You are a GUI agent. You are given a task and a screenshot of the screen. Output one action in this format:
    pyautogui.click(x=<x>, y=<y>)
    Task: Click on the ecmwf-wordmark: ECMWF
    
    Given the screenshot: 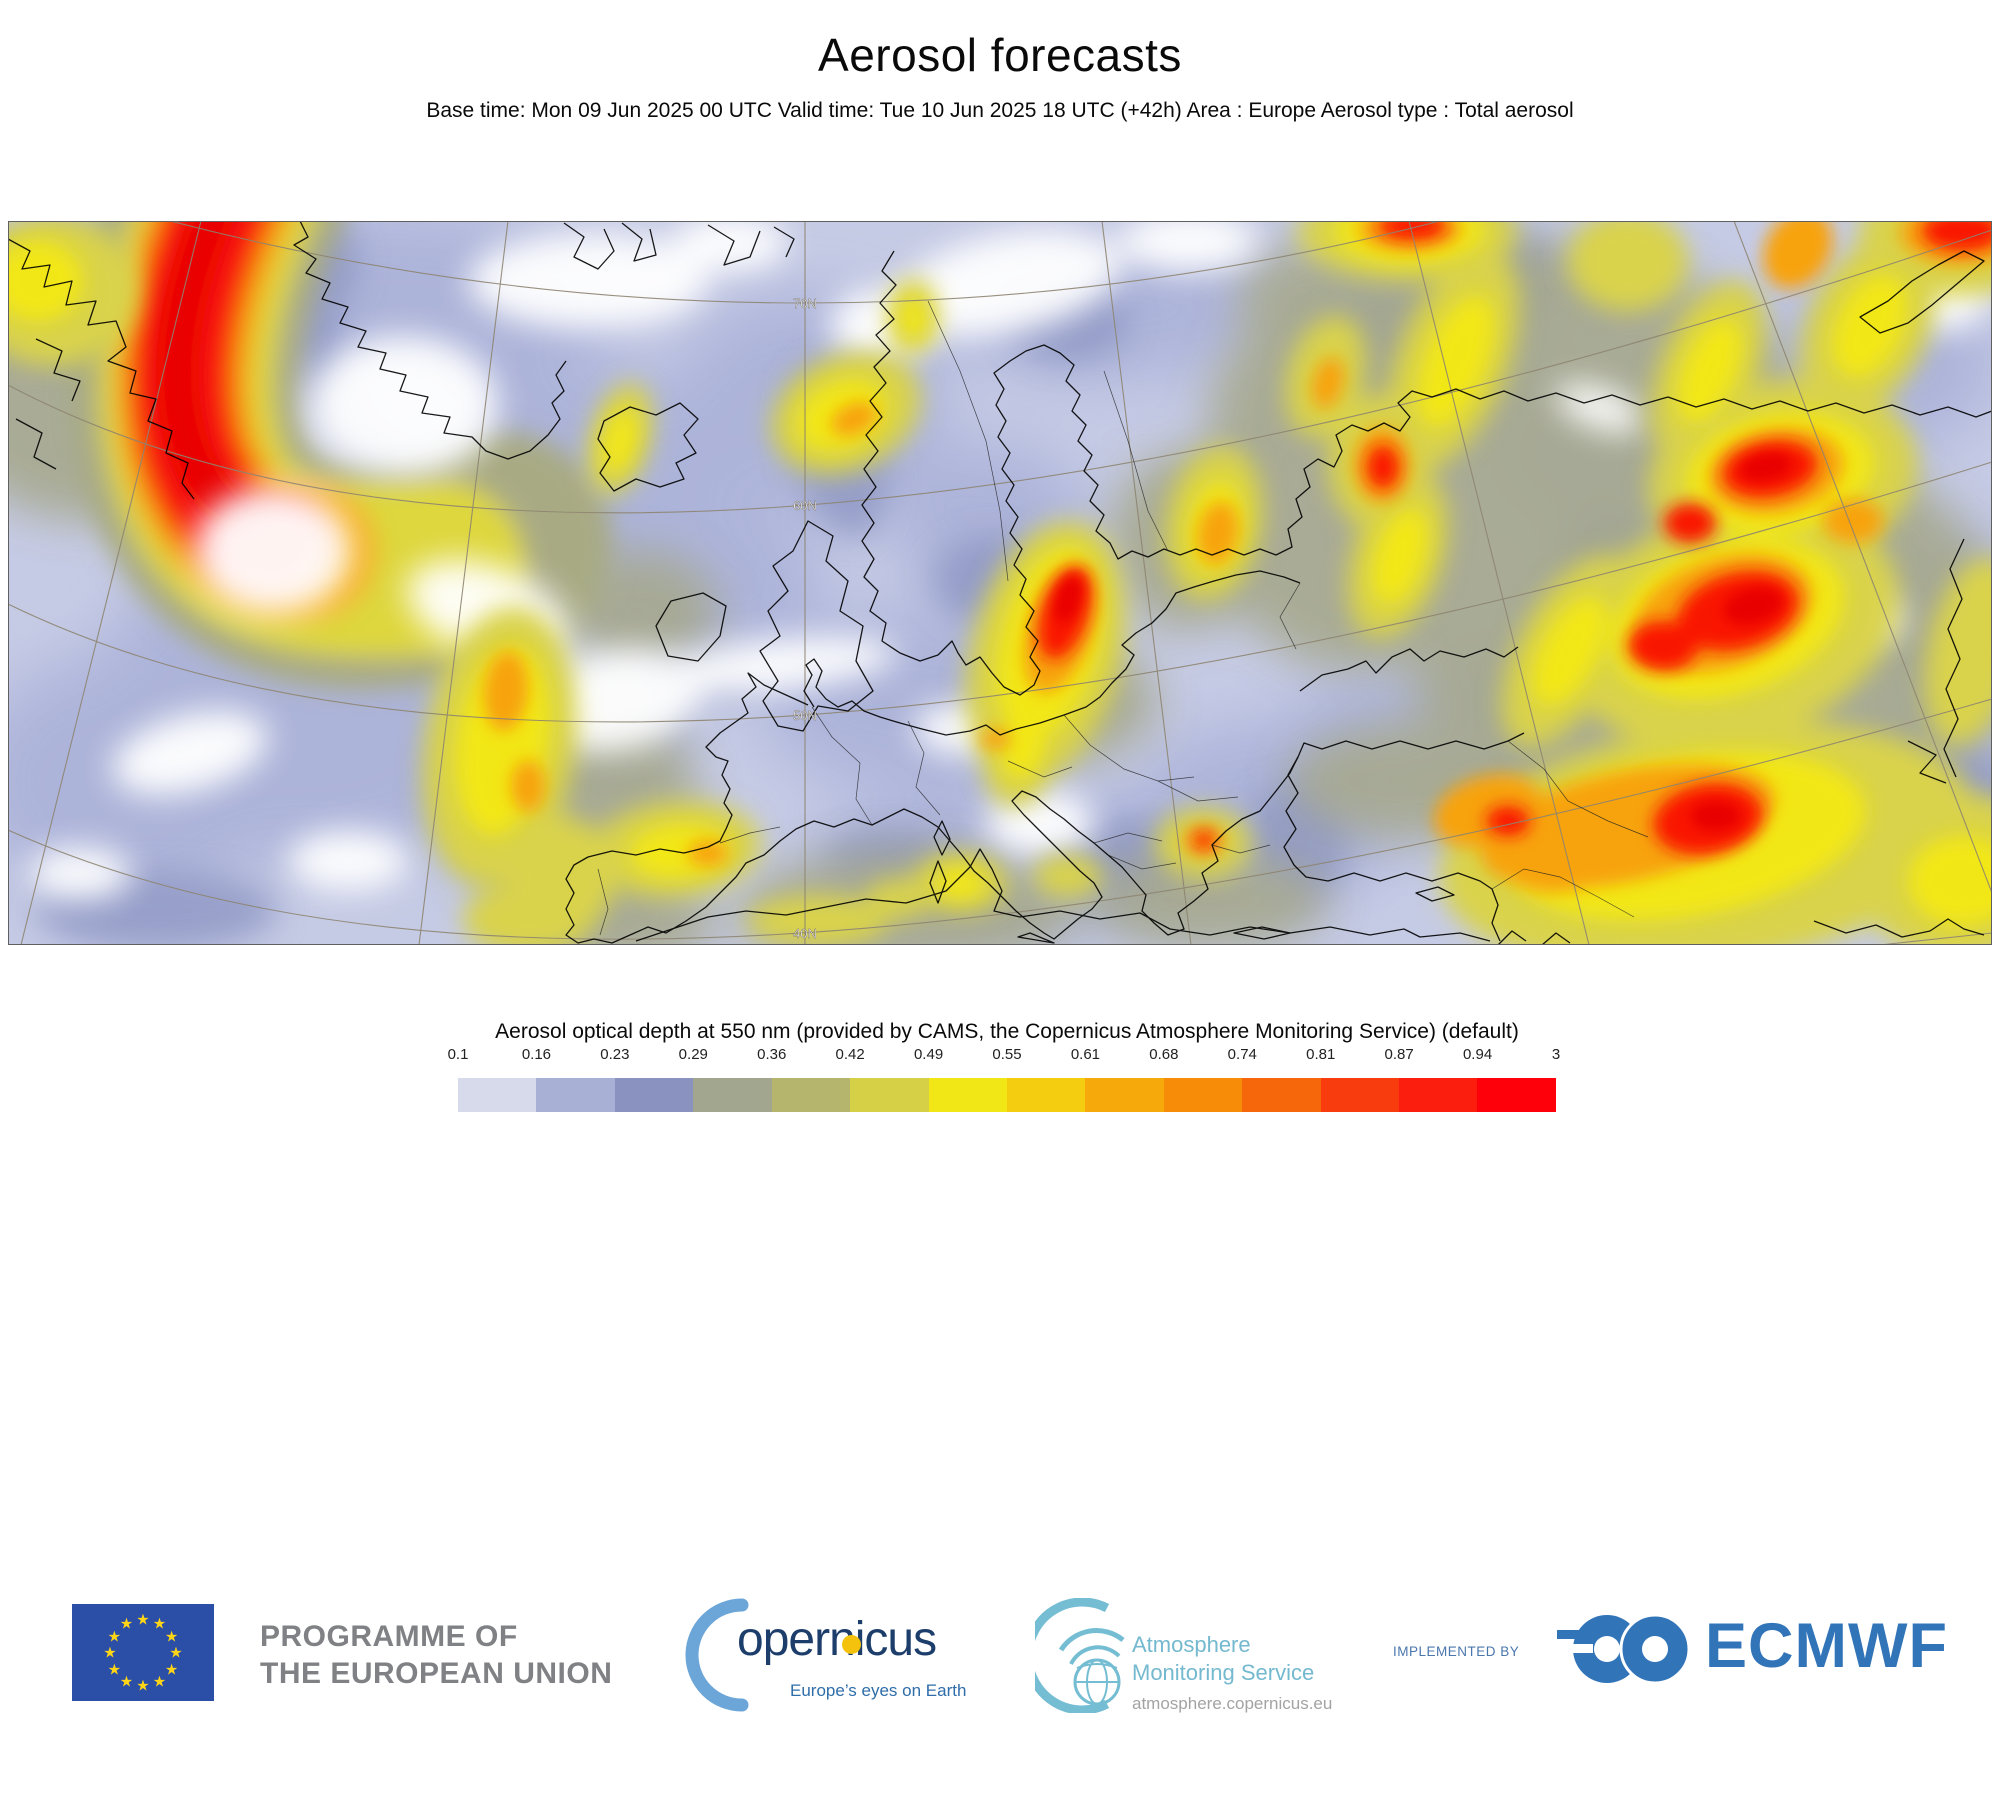 What is the action you would take?
    pyautogui.click(x=1826, y=1646)
    